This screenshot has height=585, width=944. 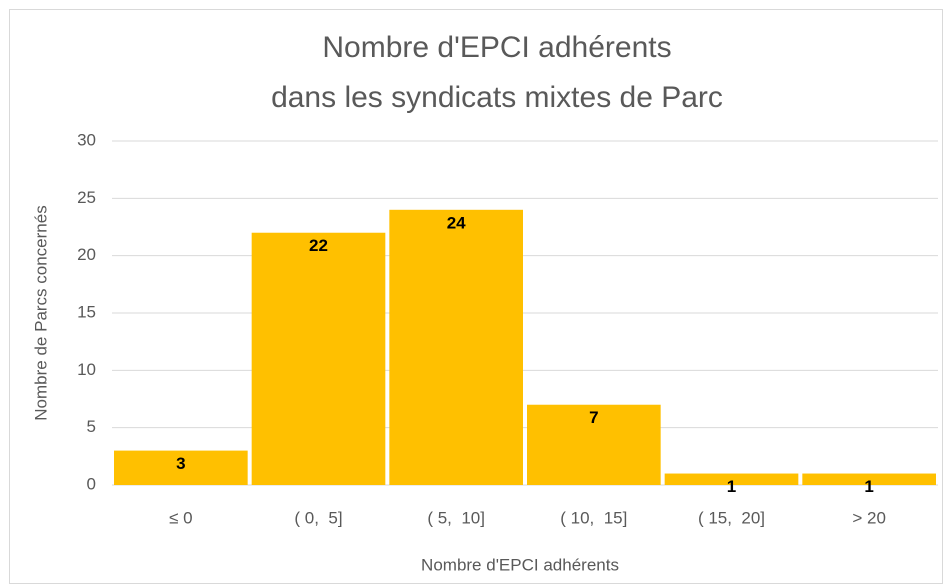 I want to click on y-tick-label: 25, so click(x=86, y=197).